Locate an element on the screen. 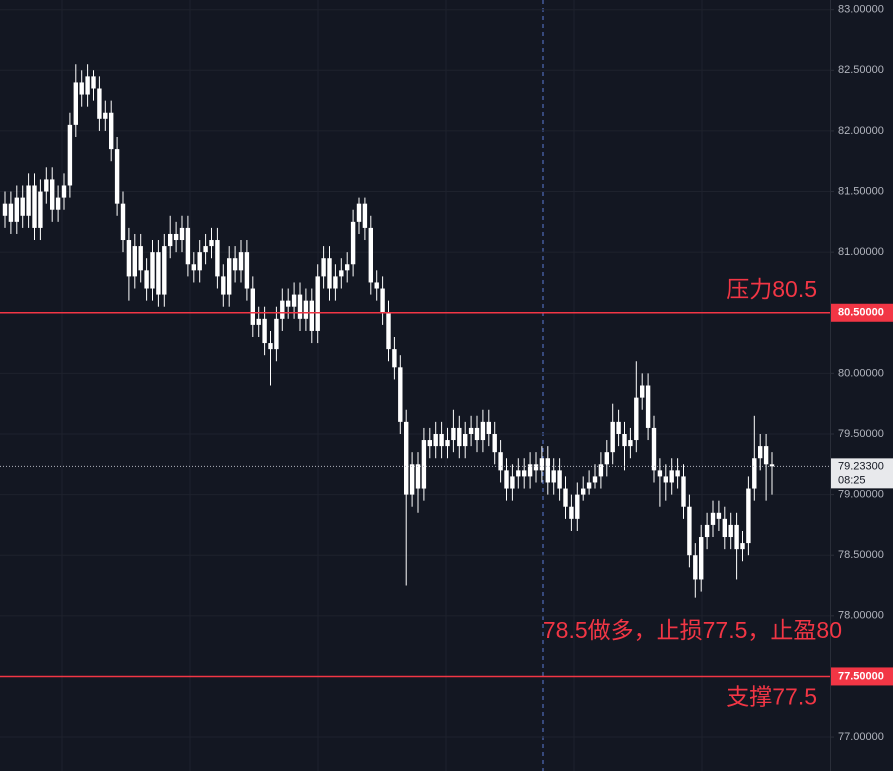  level-label: 77.50000 is located at coordinates (861, 676).